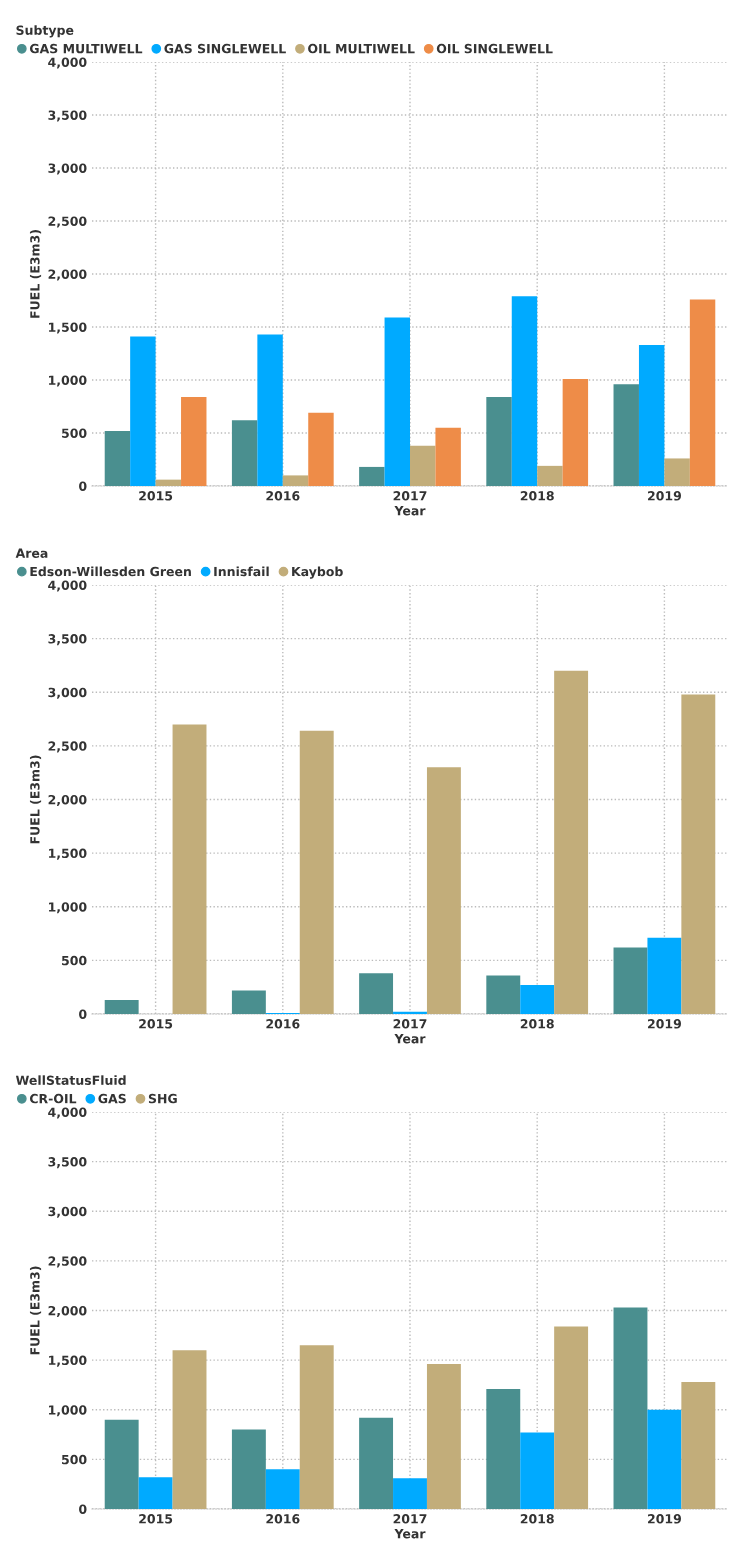  What do you see at coordinates (67, 169) in the screenshot?
I see `y-tick-label: 3,000` at bounding box center [67, 169].